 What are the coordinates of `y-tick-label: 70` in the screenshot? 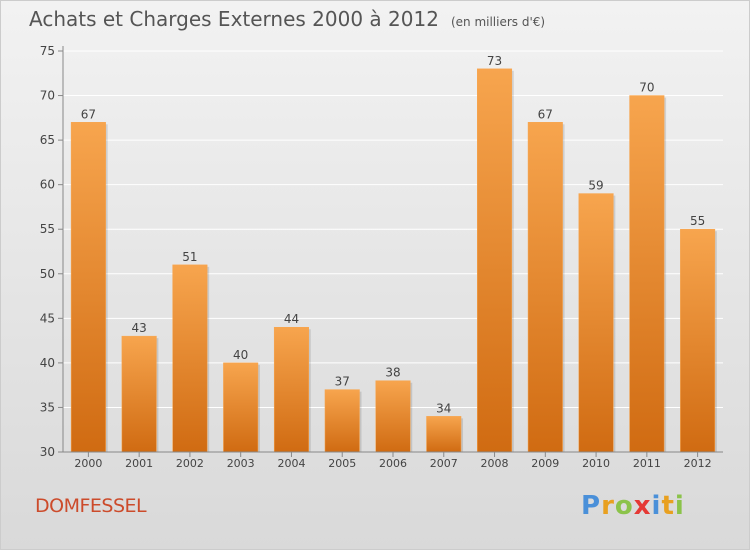 It's located at (47, 96).